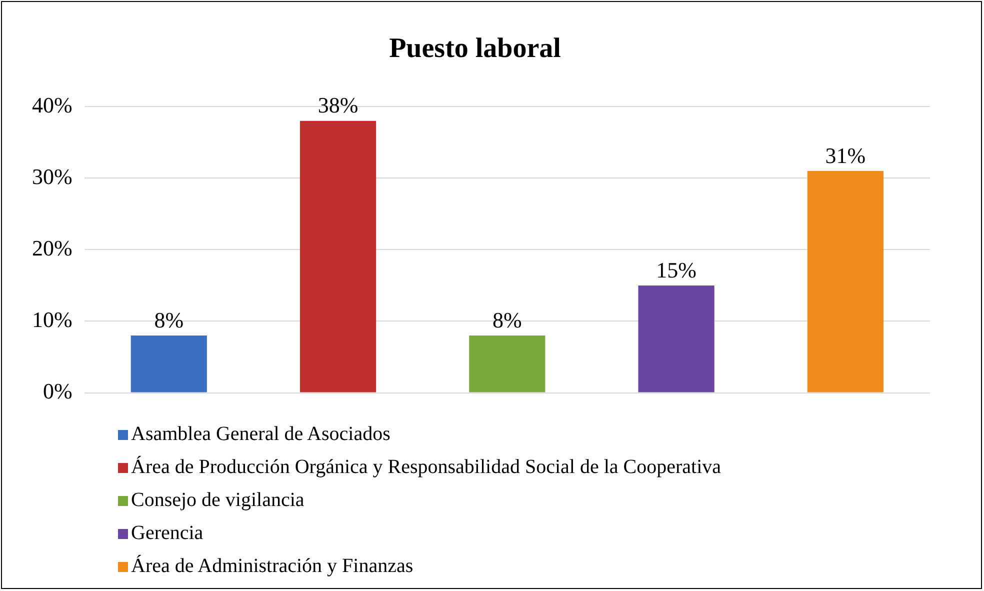 This screenshot has width=984, height=591. Describe the element at coordinates (52, 247) in the screenshot. I see `y-tick-label: 20%` at that location.